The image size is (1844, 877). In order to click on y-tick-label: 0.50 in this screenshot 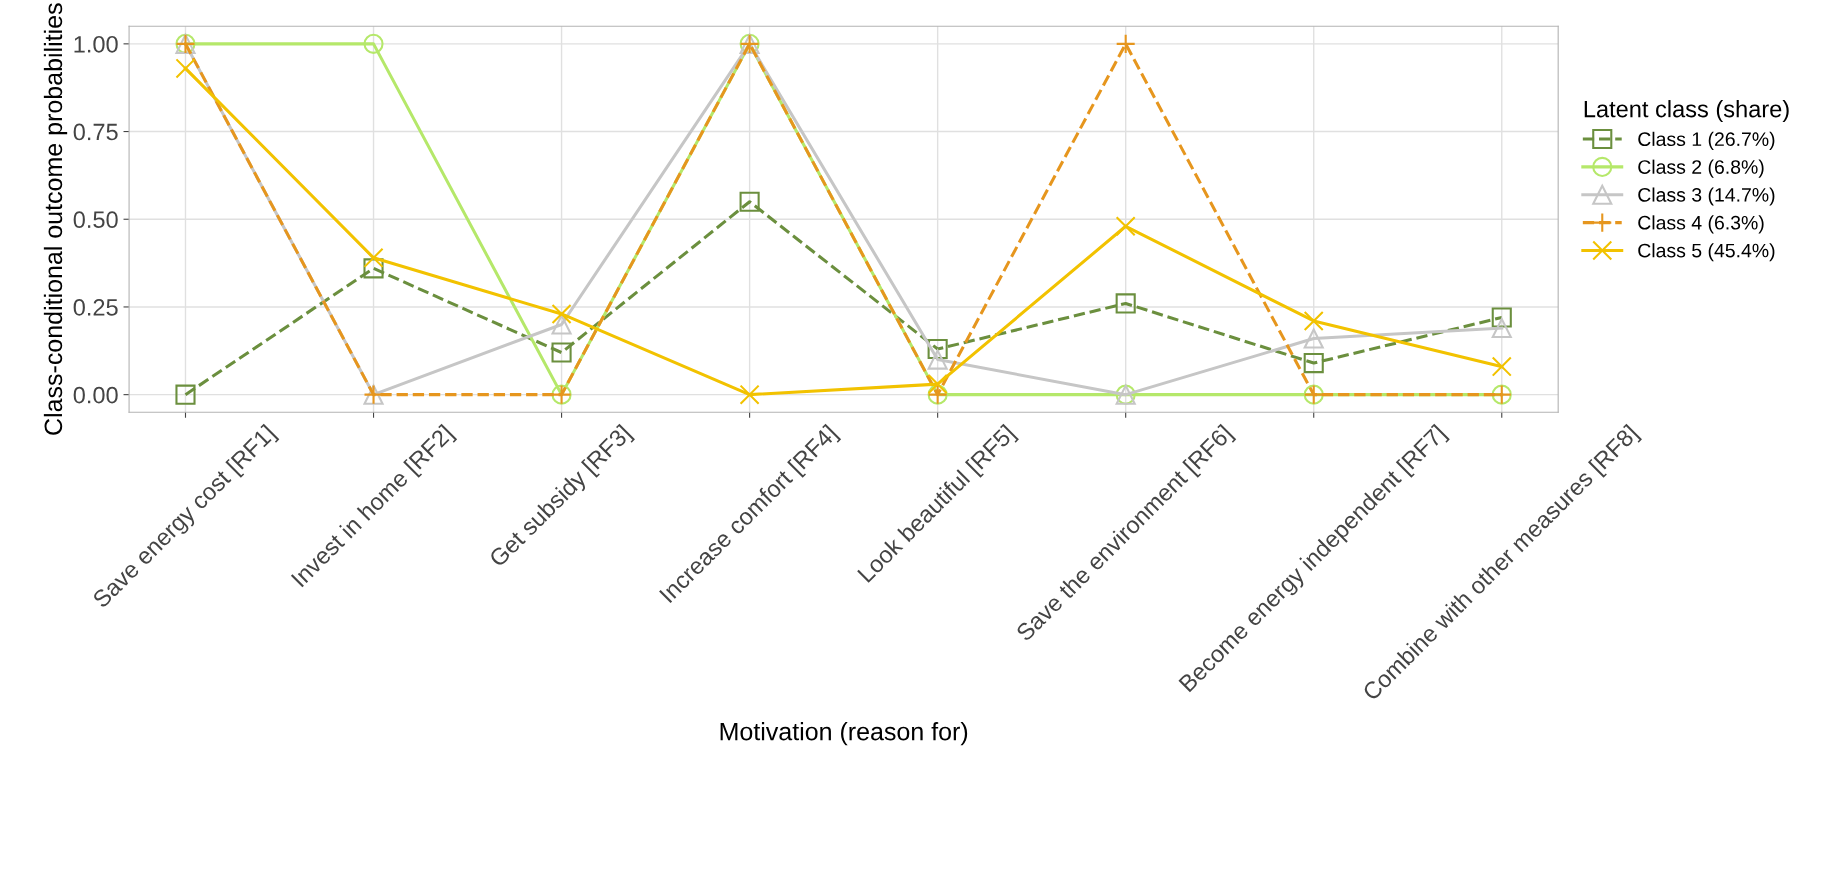, I will do `click(95, 220)`.